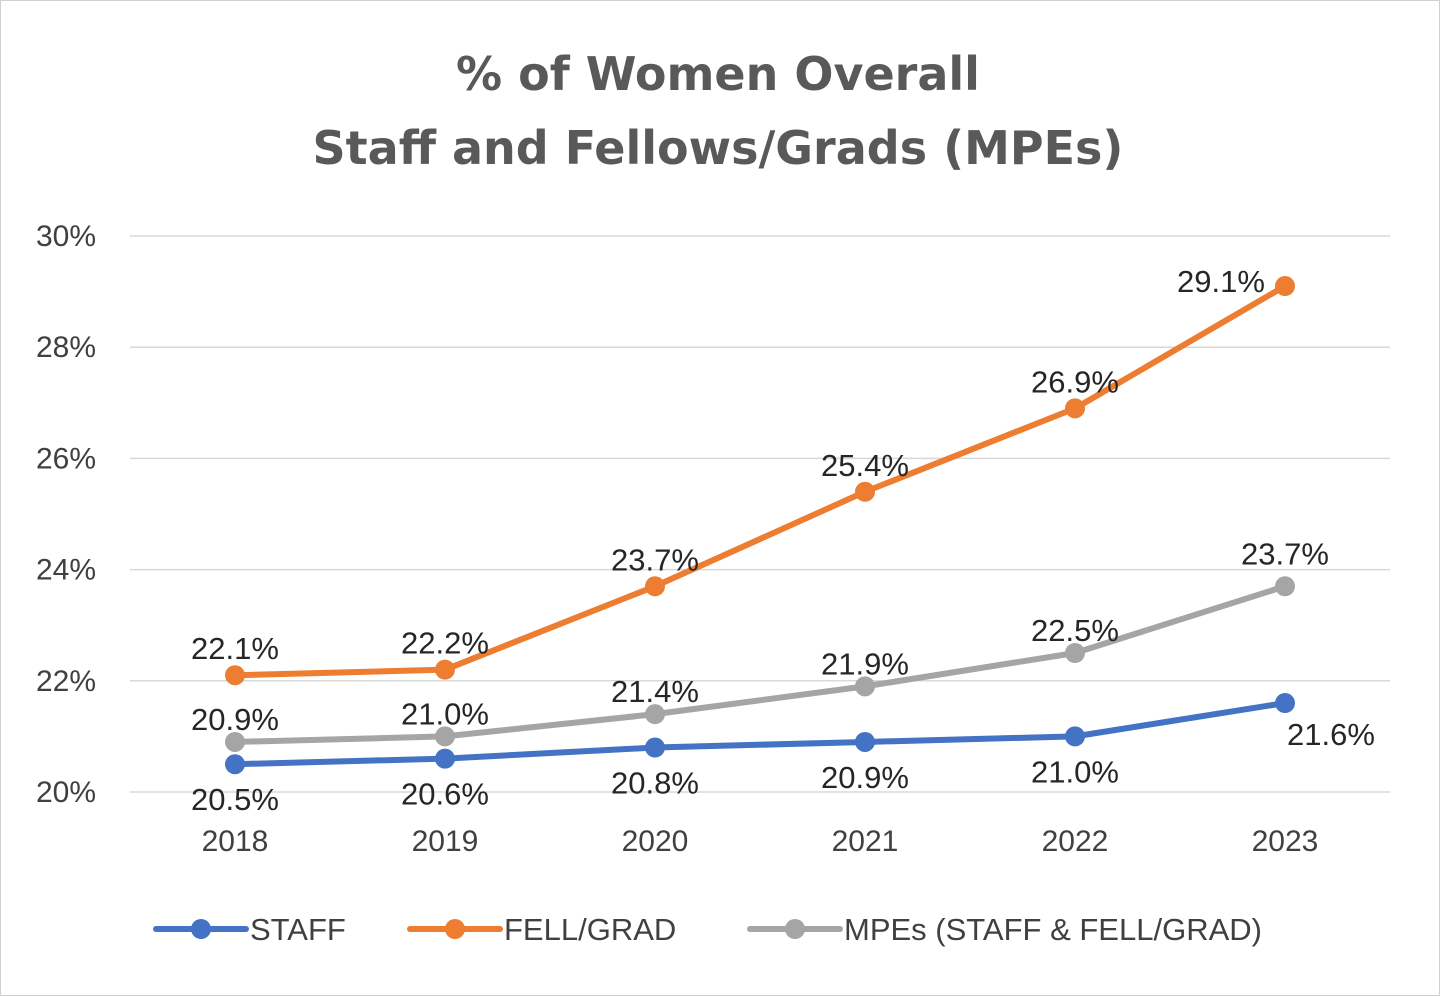 The width and height of the screenshot is (1440, 996). I want to click on data-label-staff-2018: 20.5%, so click(235, 799).